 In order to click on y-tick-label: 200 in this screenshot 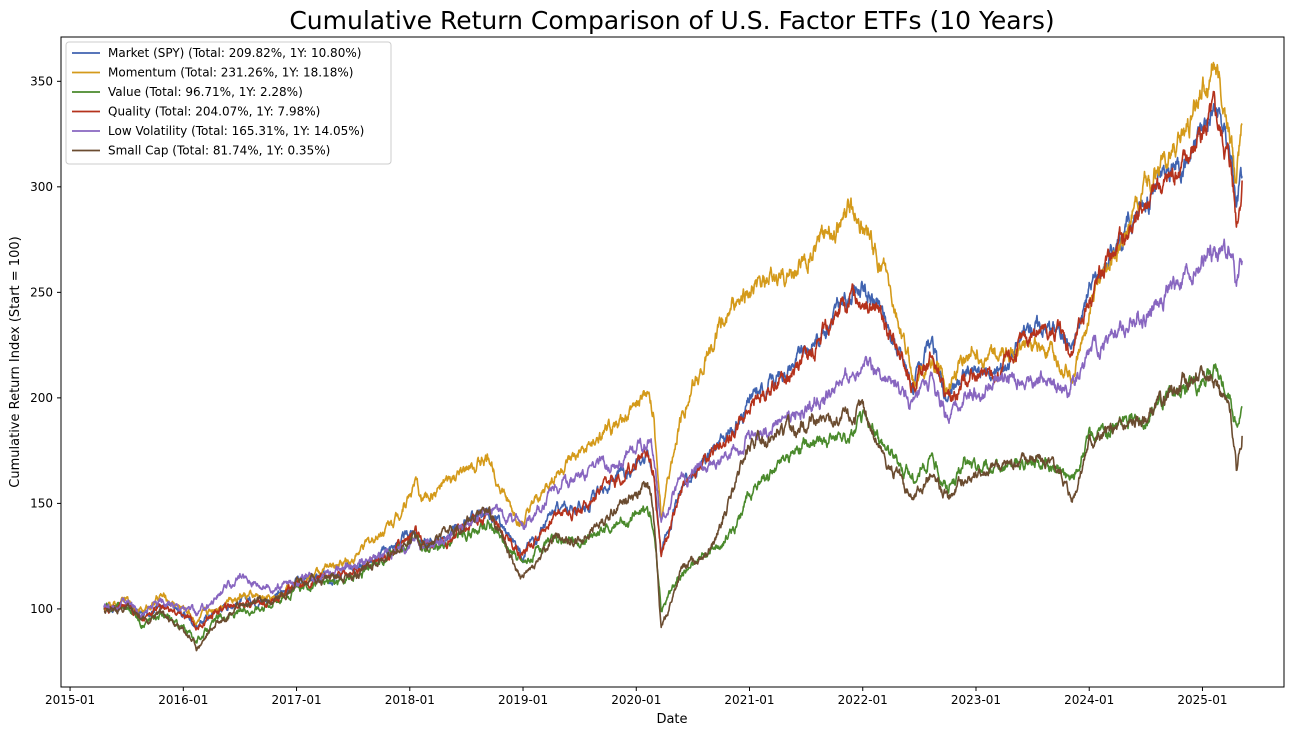, I will do `click(41, 398)`.